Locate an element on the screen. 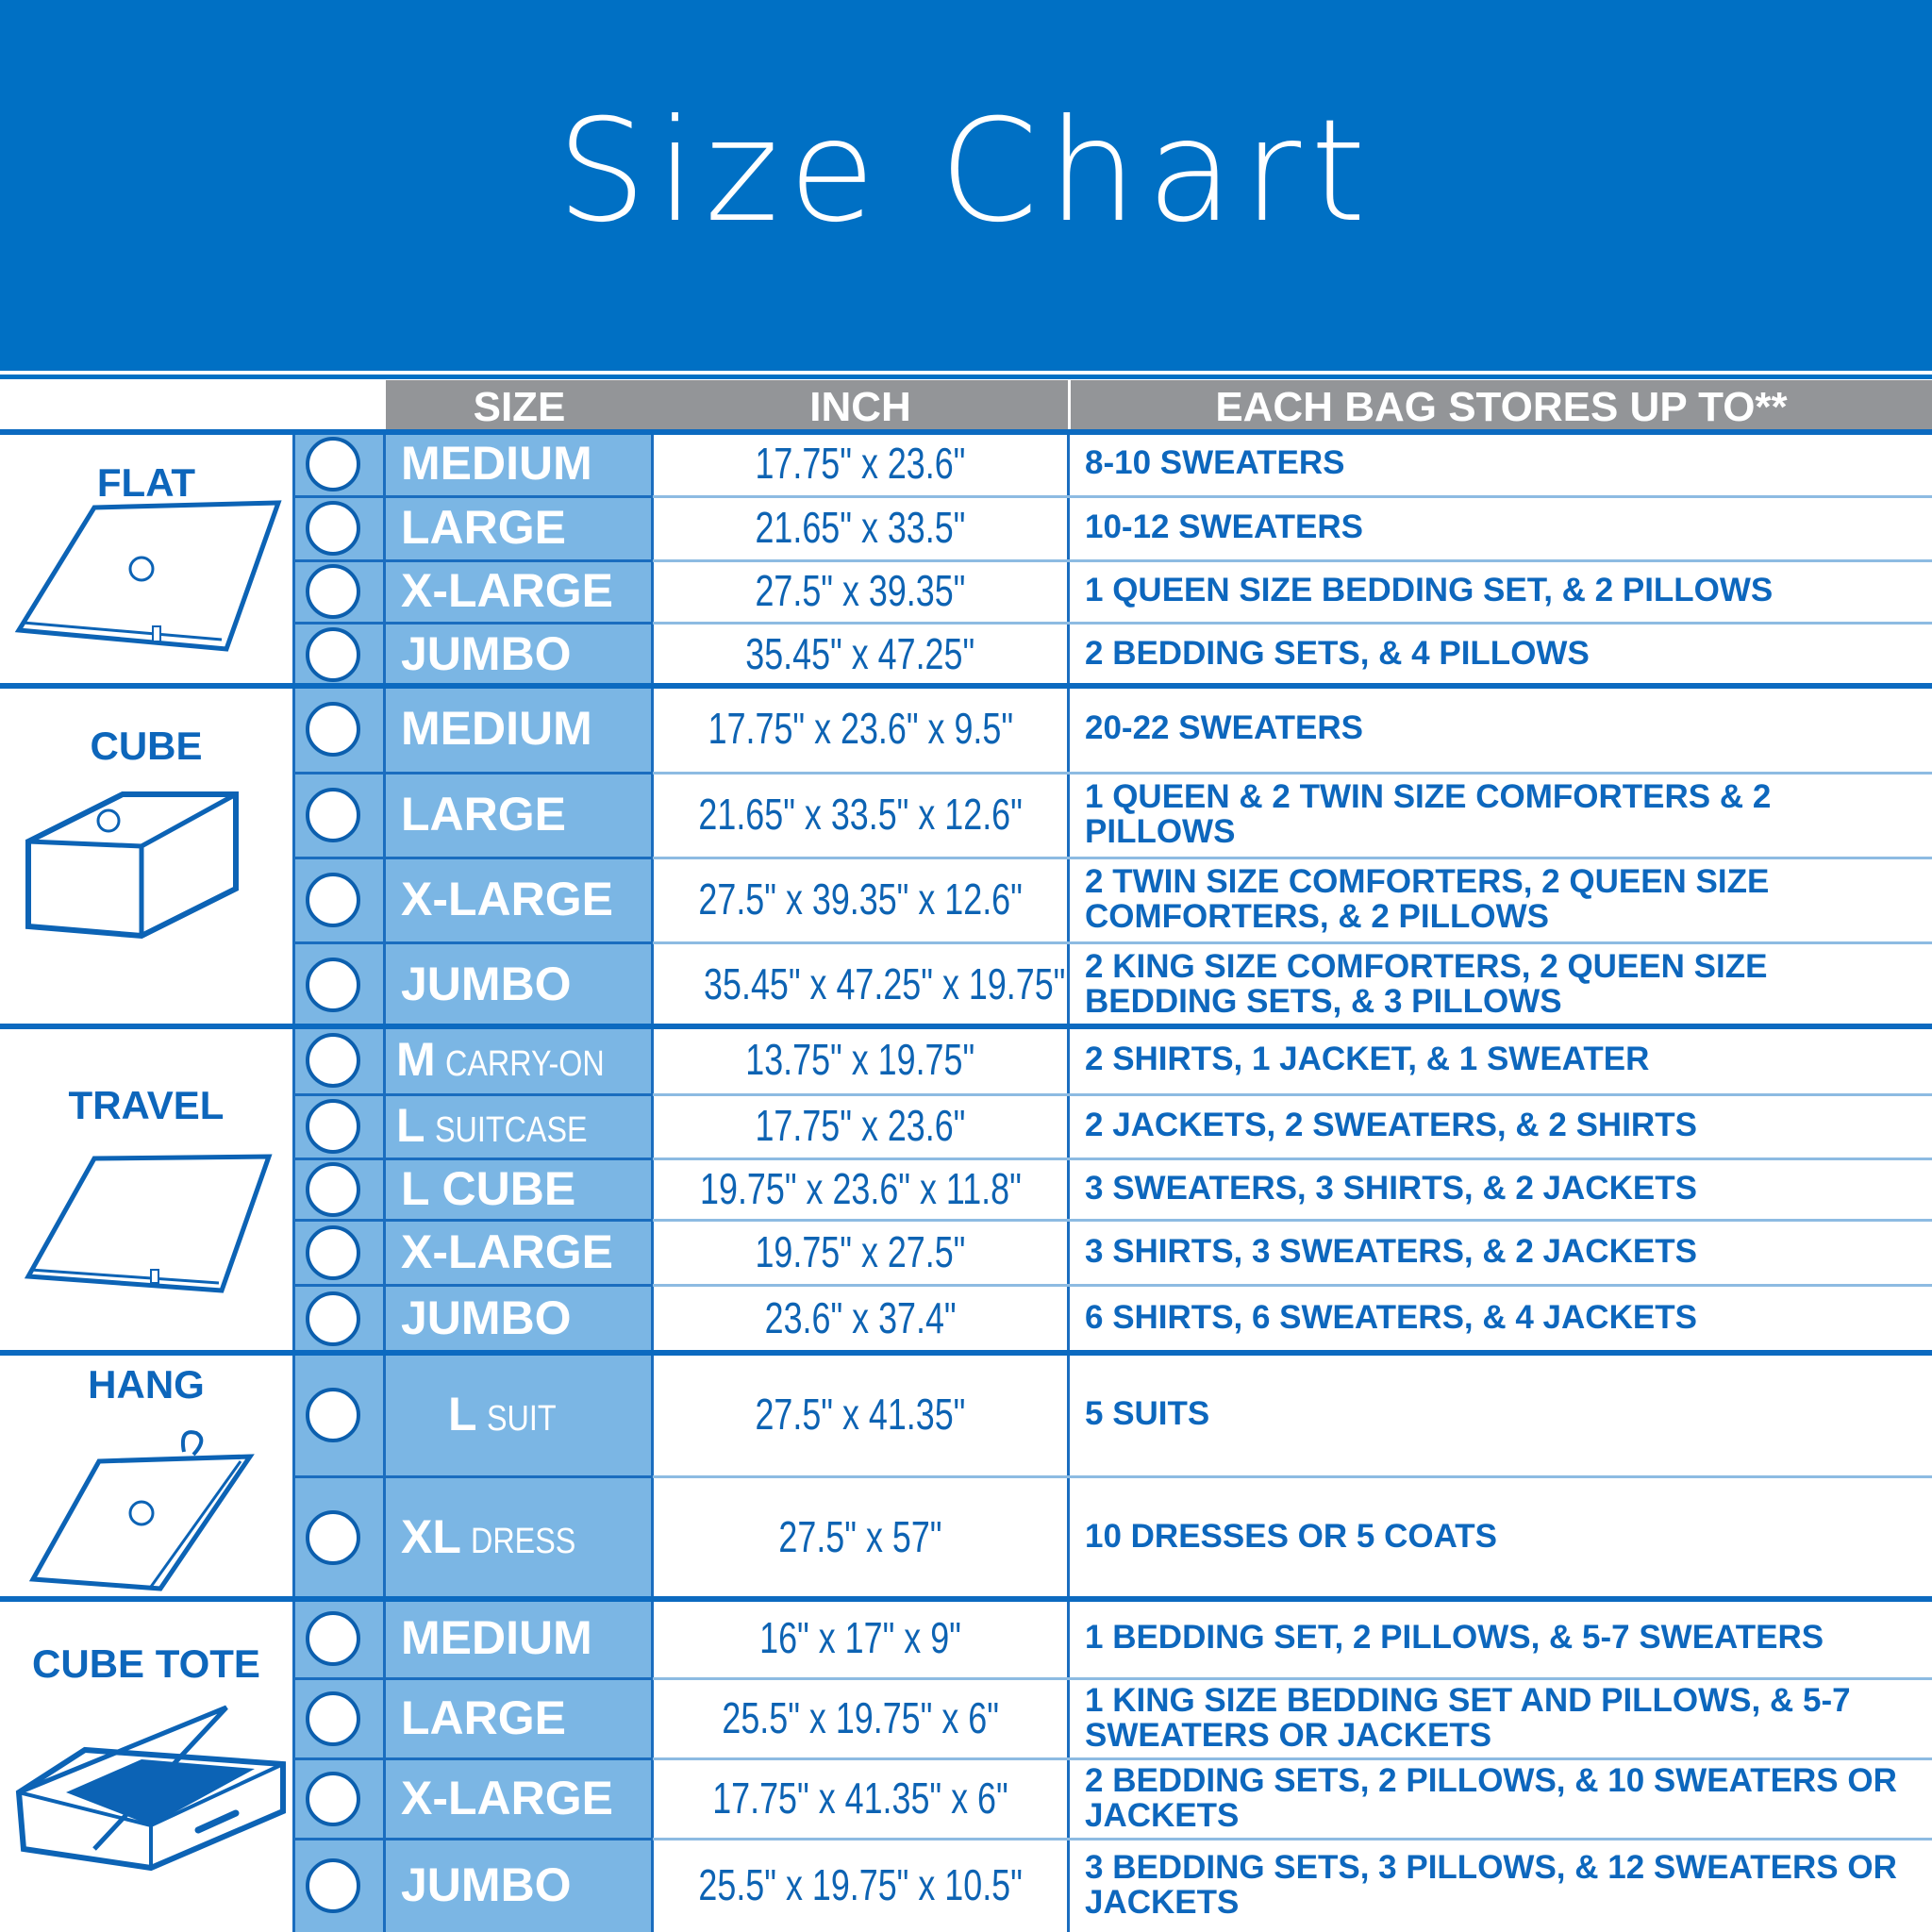  category-label: HANG is located at coordinates (146, 1385).